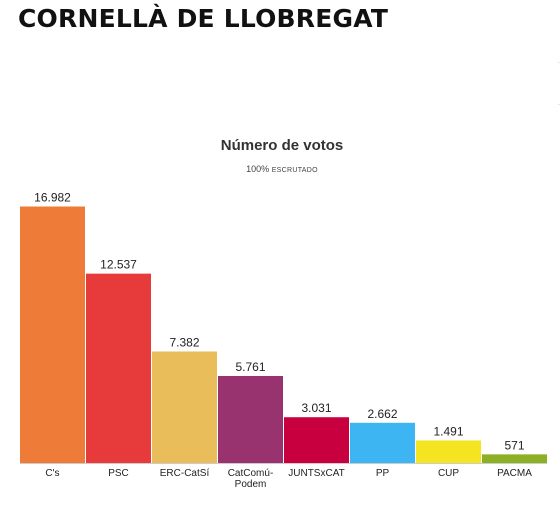 The image size is (560, 508). I want to click on value-label-5: 2.662, so click(382, 414).